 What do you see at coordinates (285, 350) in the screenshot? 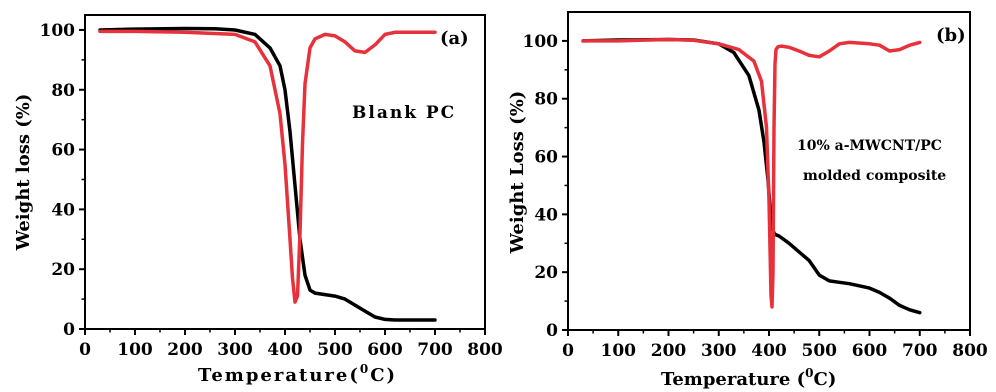
I see `x-tick-label-a: 400` at bounding box center [285, 350].